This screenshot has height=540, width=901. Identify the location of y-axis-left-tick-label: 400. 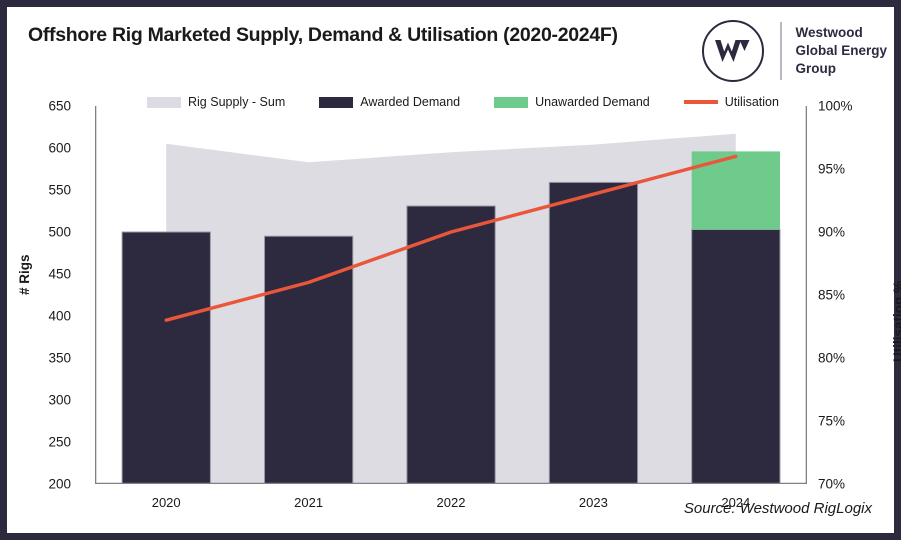
(59, 316).